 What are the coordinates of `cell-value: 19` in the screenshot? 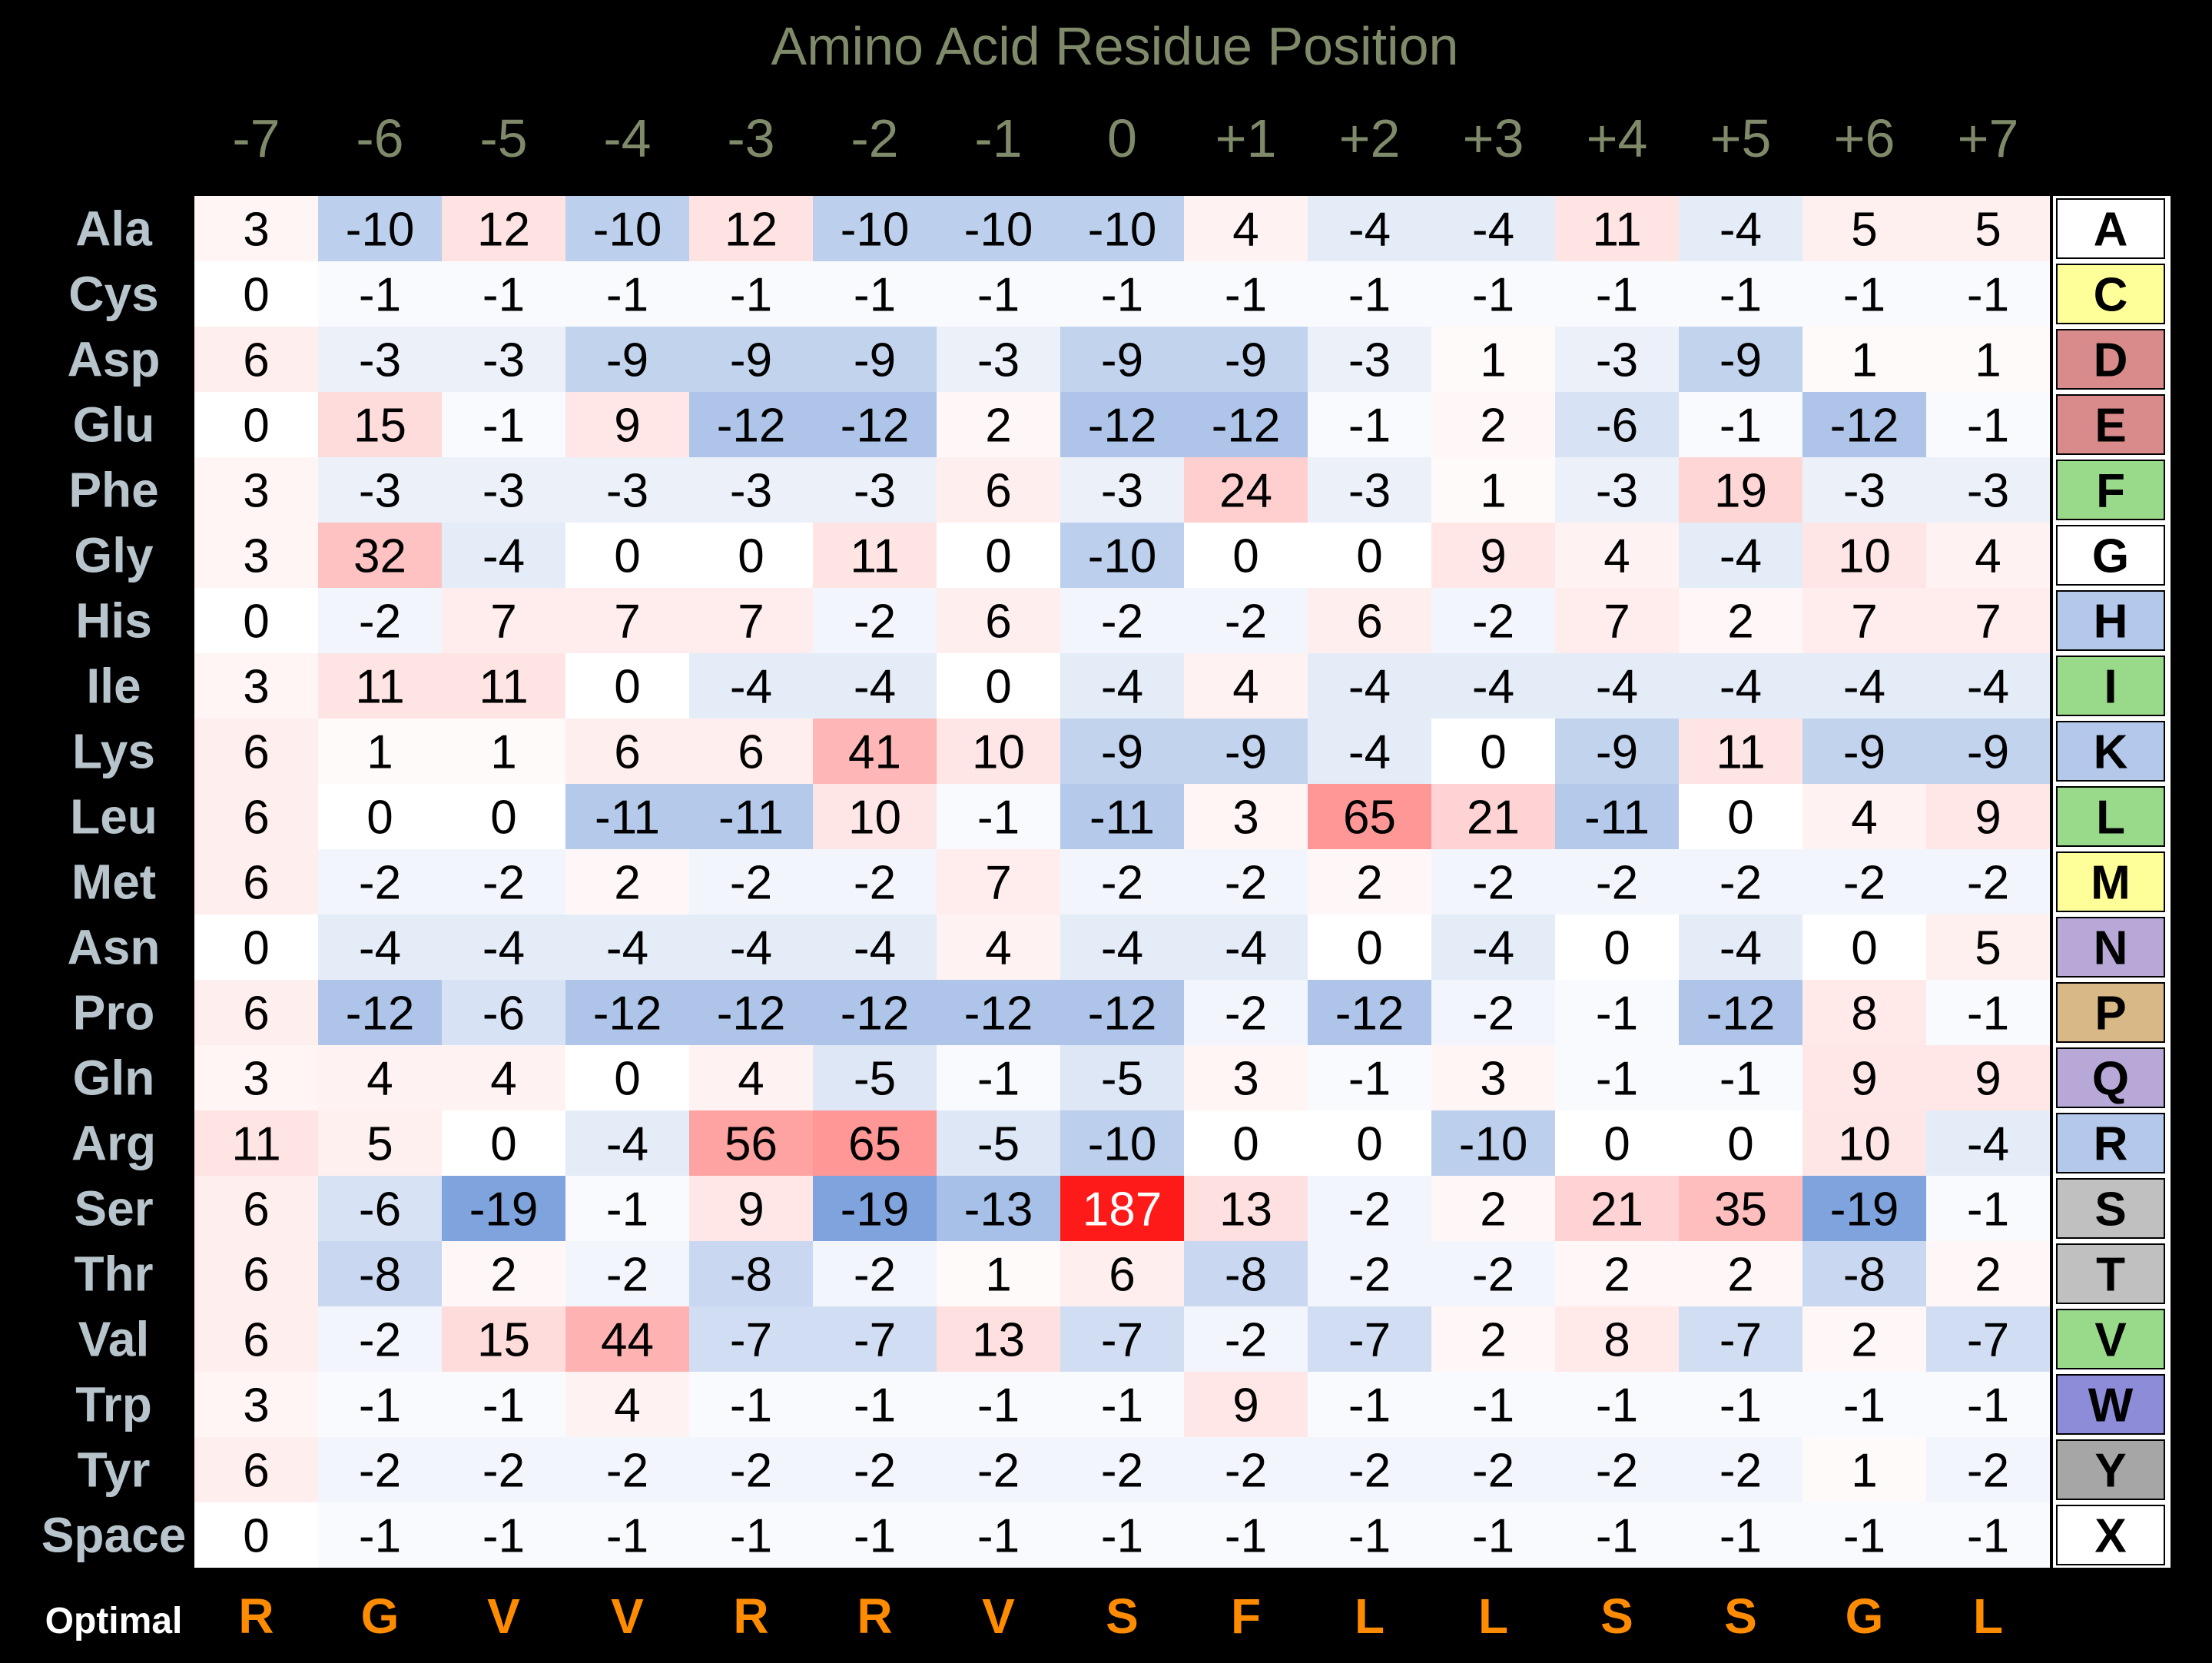 It's located at (1740, 491).